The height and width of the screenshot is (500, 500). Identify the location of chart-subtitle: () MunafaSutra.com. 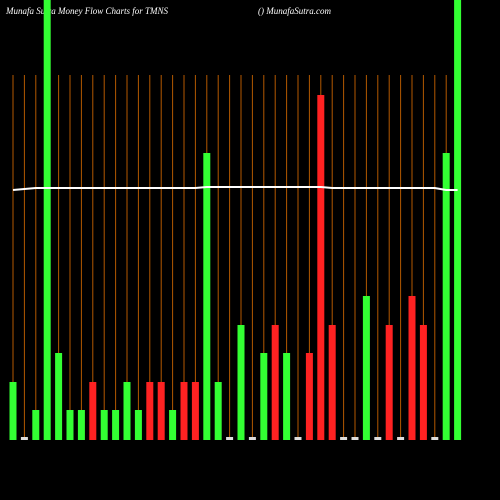
(294, 11).